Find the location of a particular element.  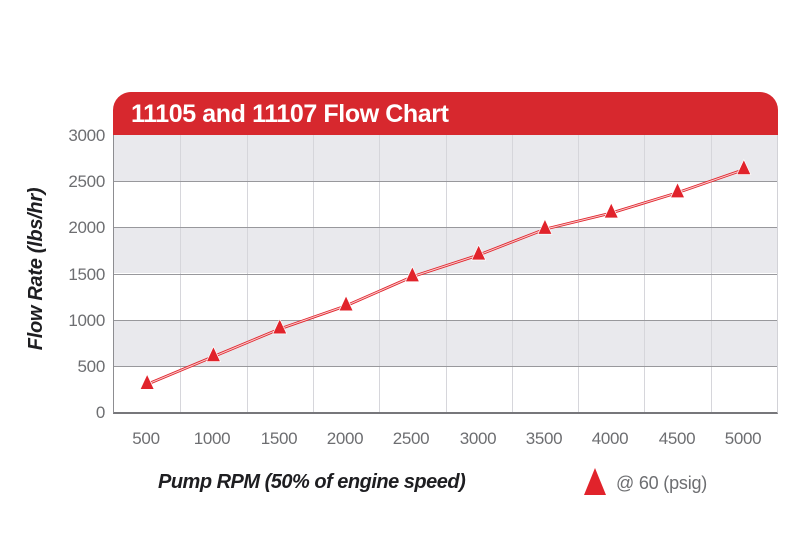

legend: @ 60 (psig) is located at coordinates (645, 481).